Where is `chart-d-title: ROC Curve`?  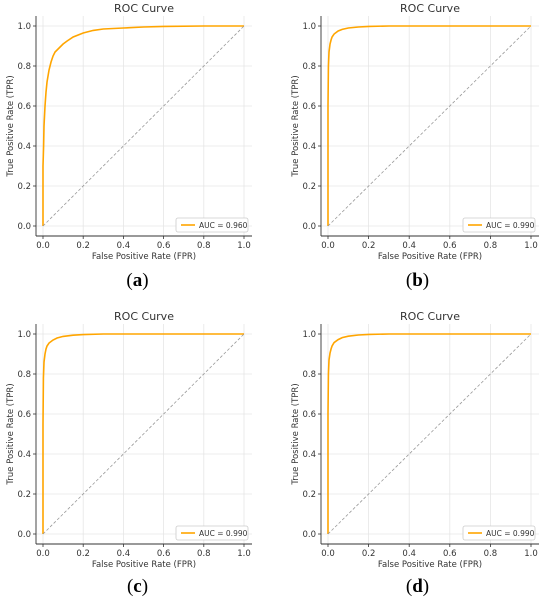
chart-d-title: ROC Curve is located at coordinates (430, 316).